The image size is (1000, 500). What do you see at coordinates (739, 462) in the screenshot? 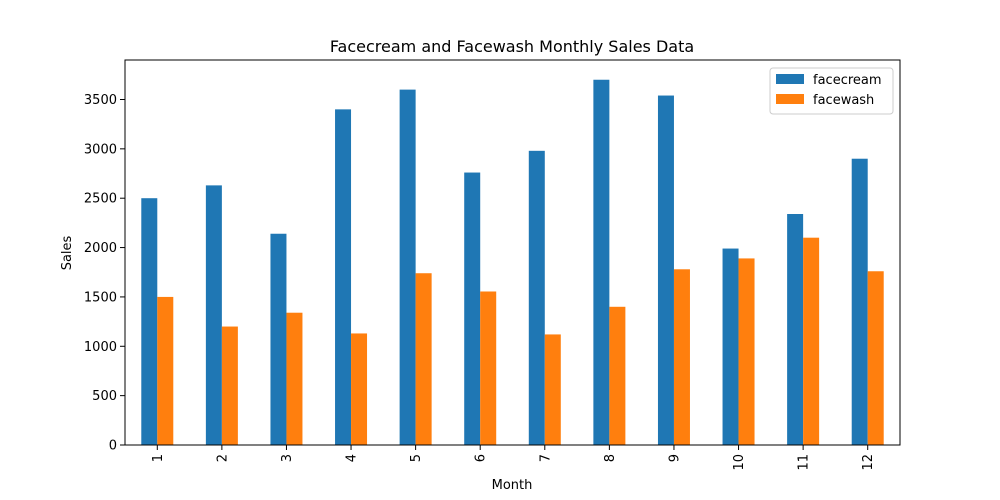
I see `x-tick-label: 10` at bounding box center [739, 462].